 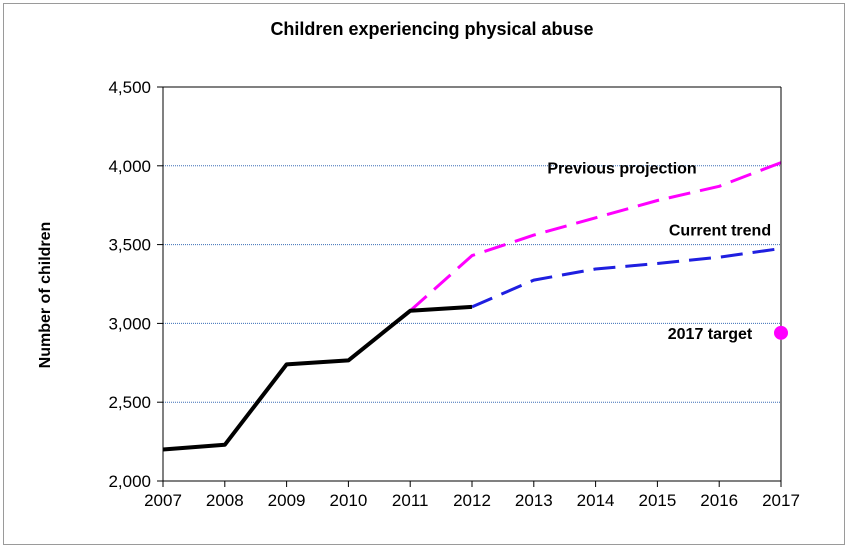 I want to click on x-tick-label: 2016, so click(x=719, y=500).